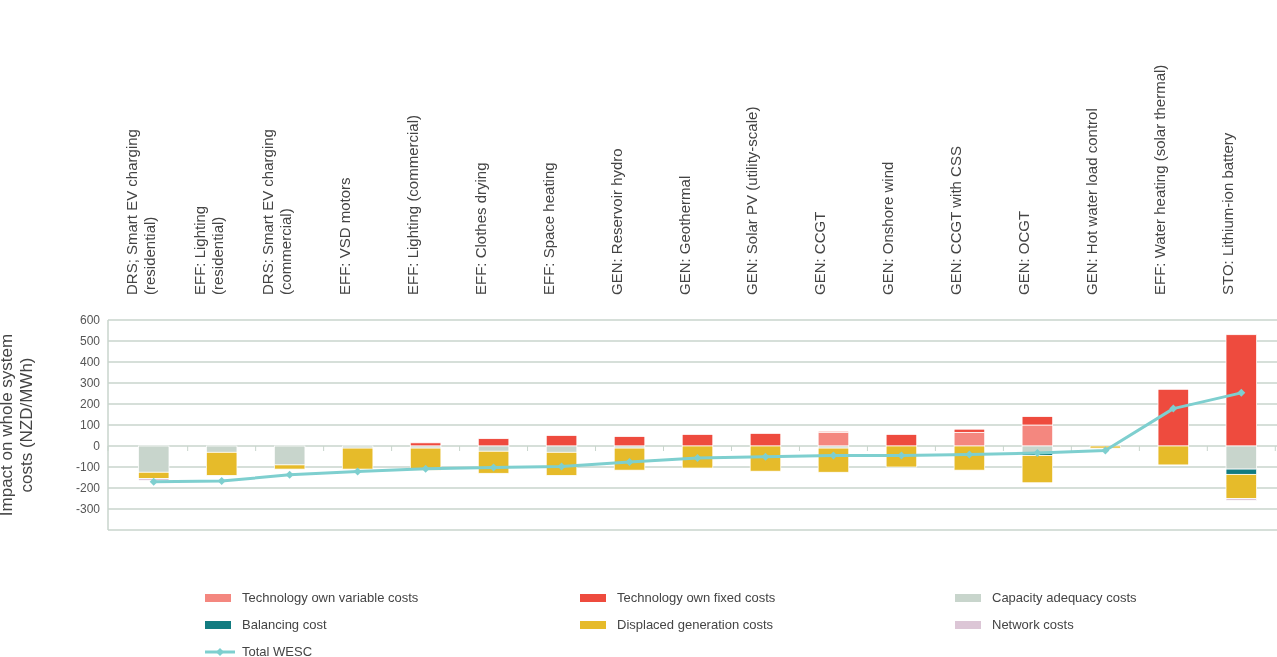  Describe the element at coordinates (277, 650) in the screenshot. I see `legend-label: Total WESC` at that location.